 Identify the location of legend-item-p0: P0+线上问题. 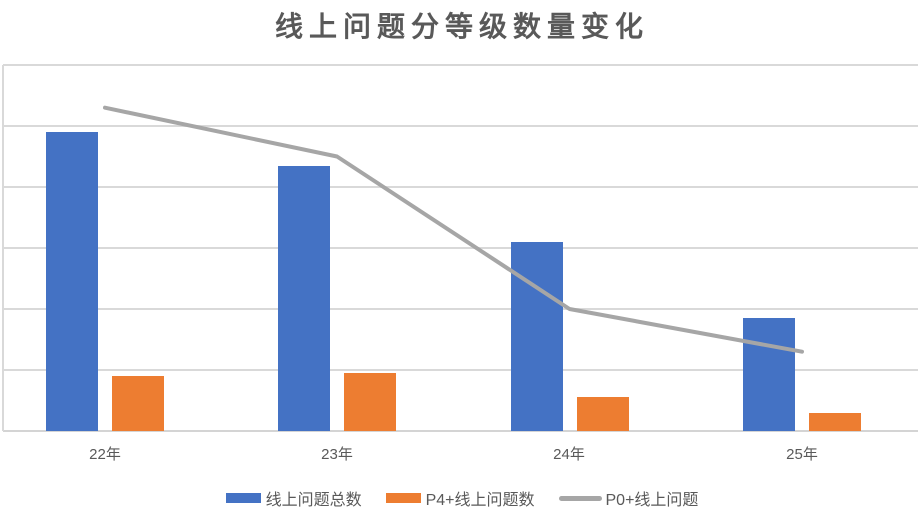
(628, 498).